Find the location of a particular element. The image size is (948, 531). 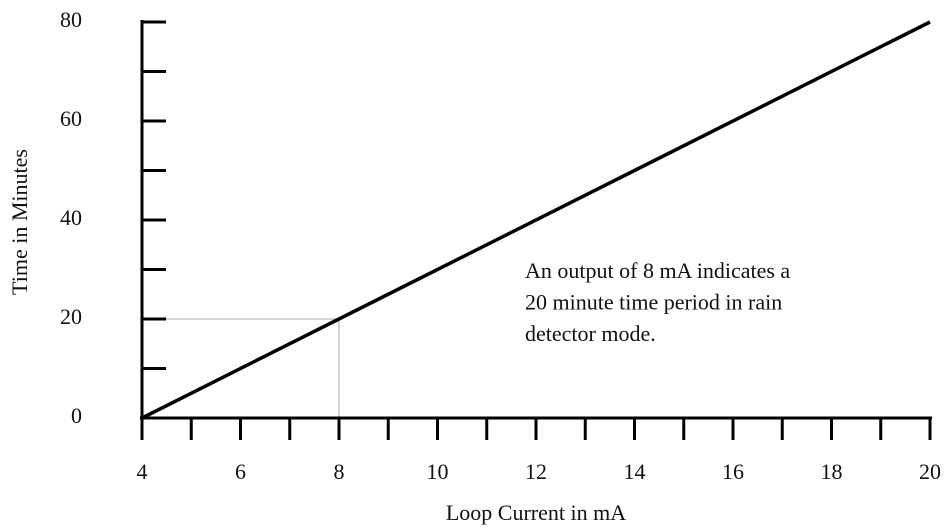

y-tick-label: 80 is located at coordinates (71, 19).